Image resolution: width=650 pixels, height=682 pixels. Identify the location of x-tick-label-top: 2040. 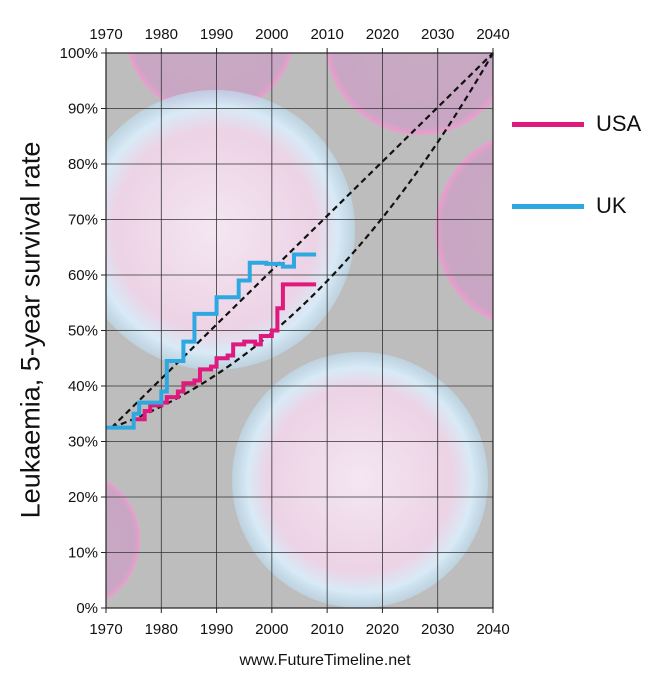
(492, 34).